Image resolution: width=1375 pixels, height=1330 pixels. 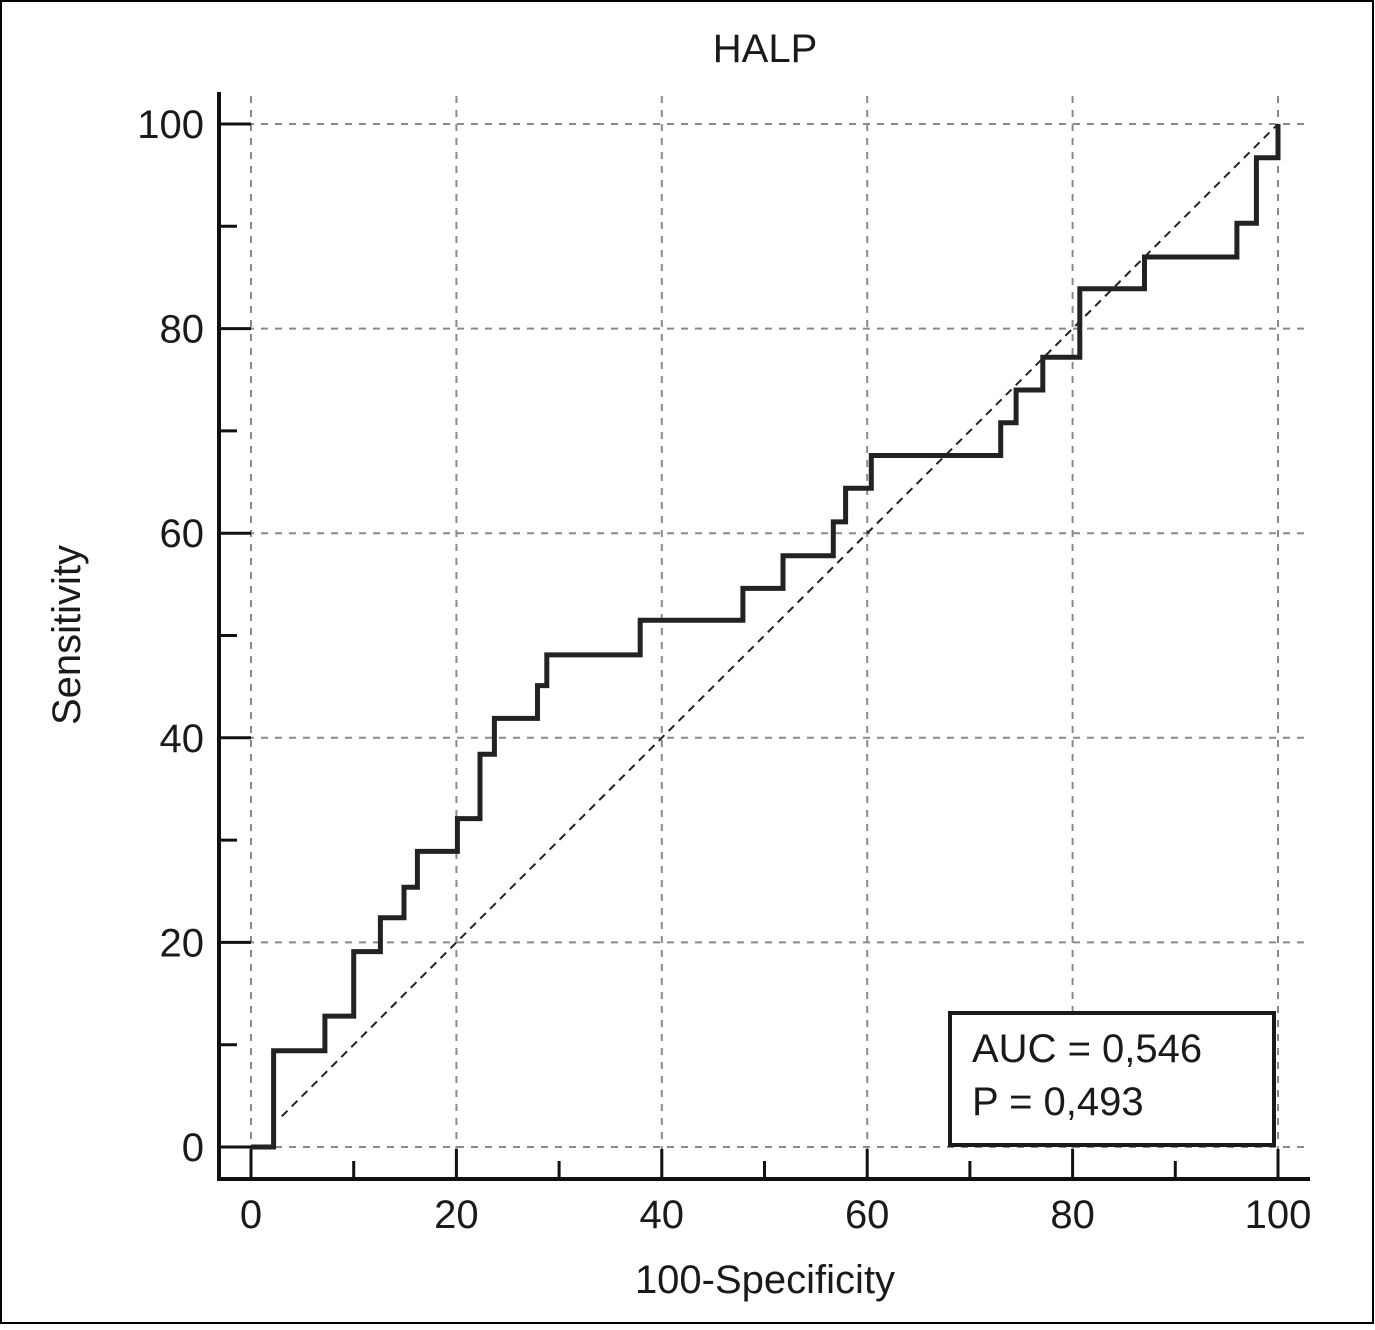 I want to click on x-tick-label: 100, so click(x=1278, y=1215).